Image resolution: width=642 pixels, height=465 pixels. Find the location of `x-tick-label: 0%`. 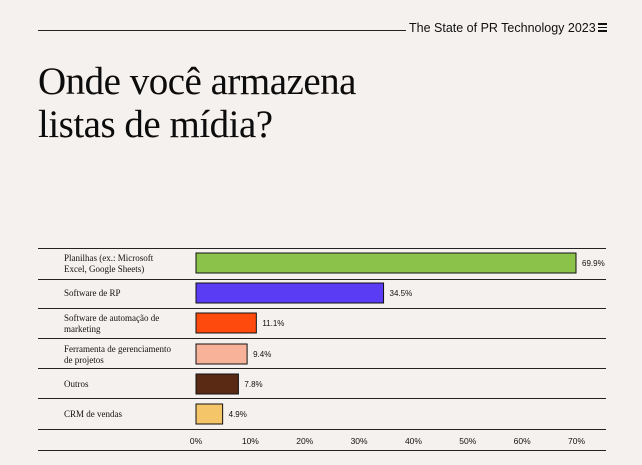

x-tick-label: 0% is located at coordinates (196, 441).